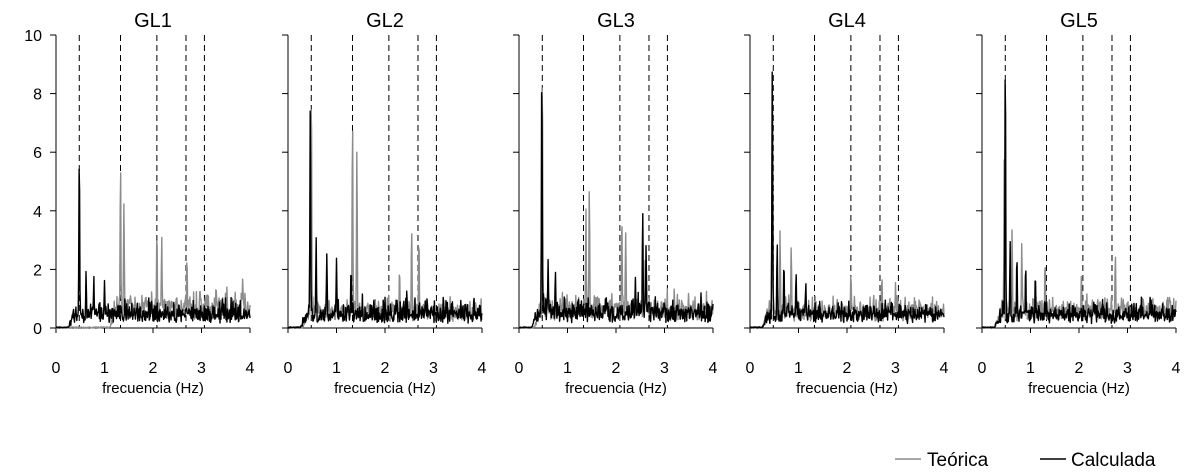 This screenshot has width=1191, height=472. I want to click on panel-title: GL1, so click(153, 21).